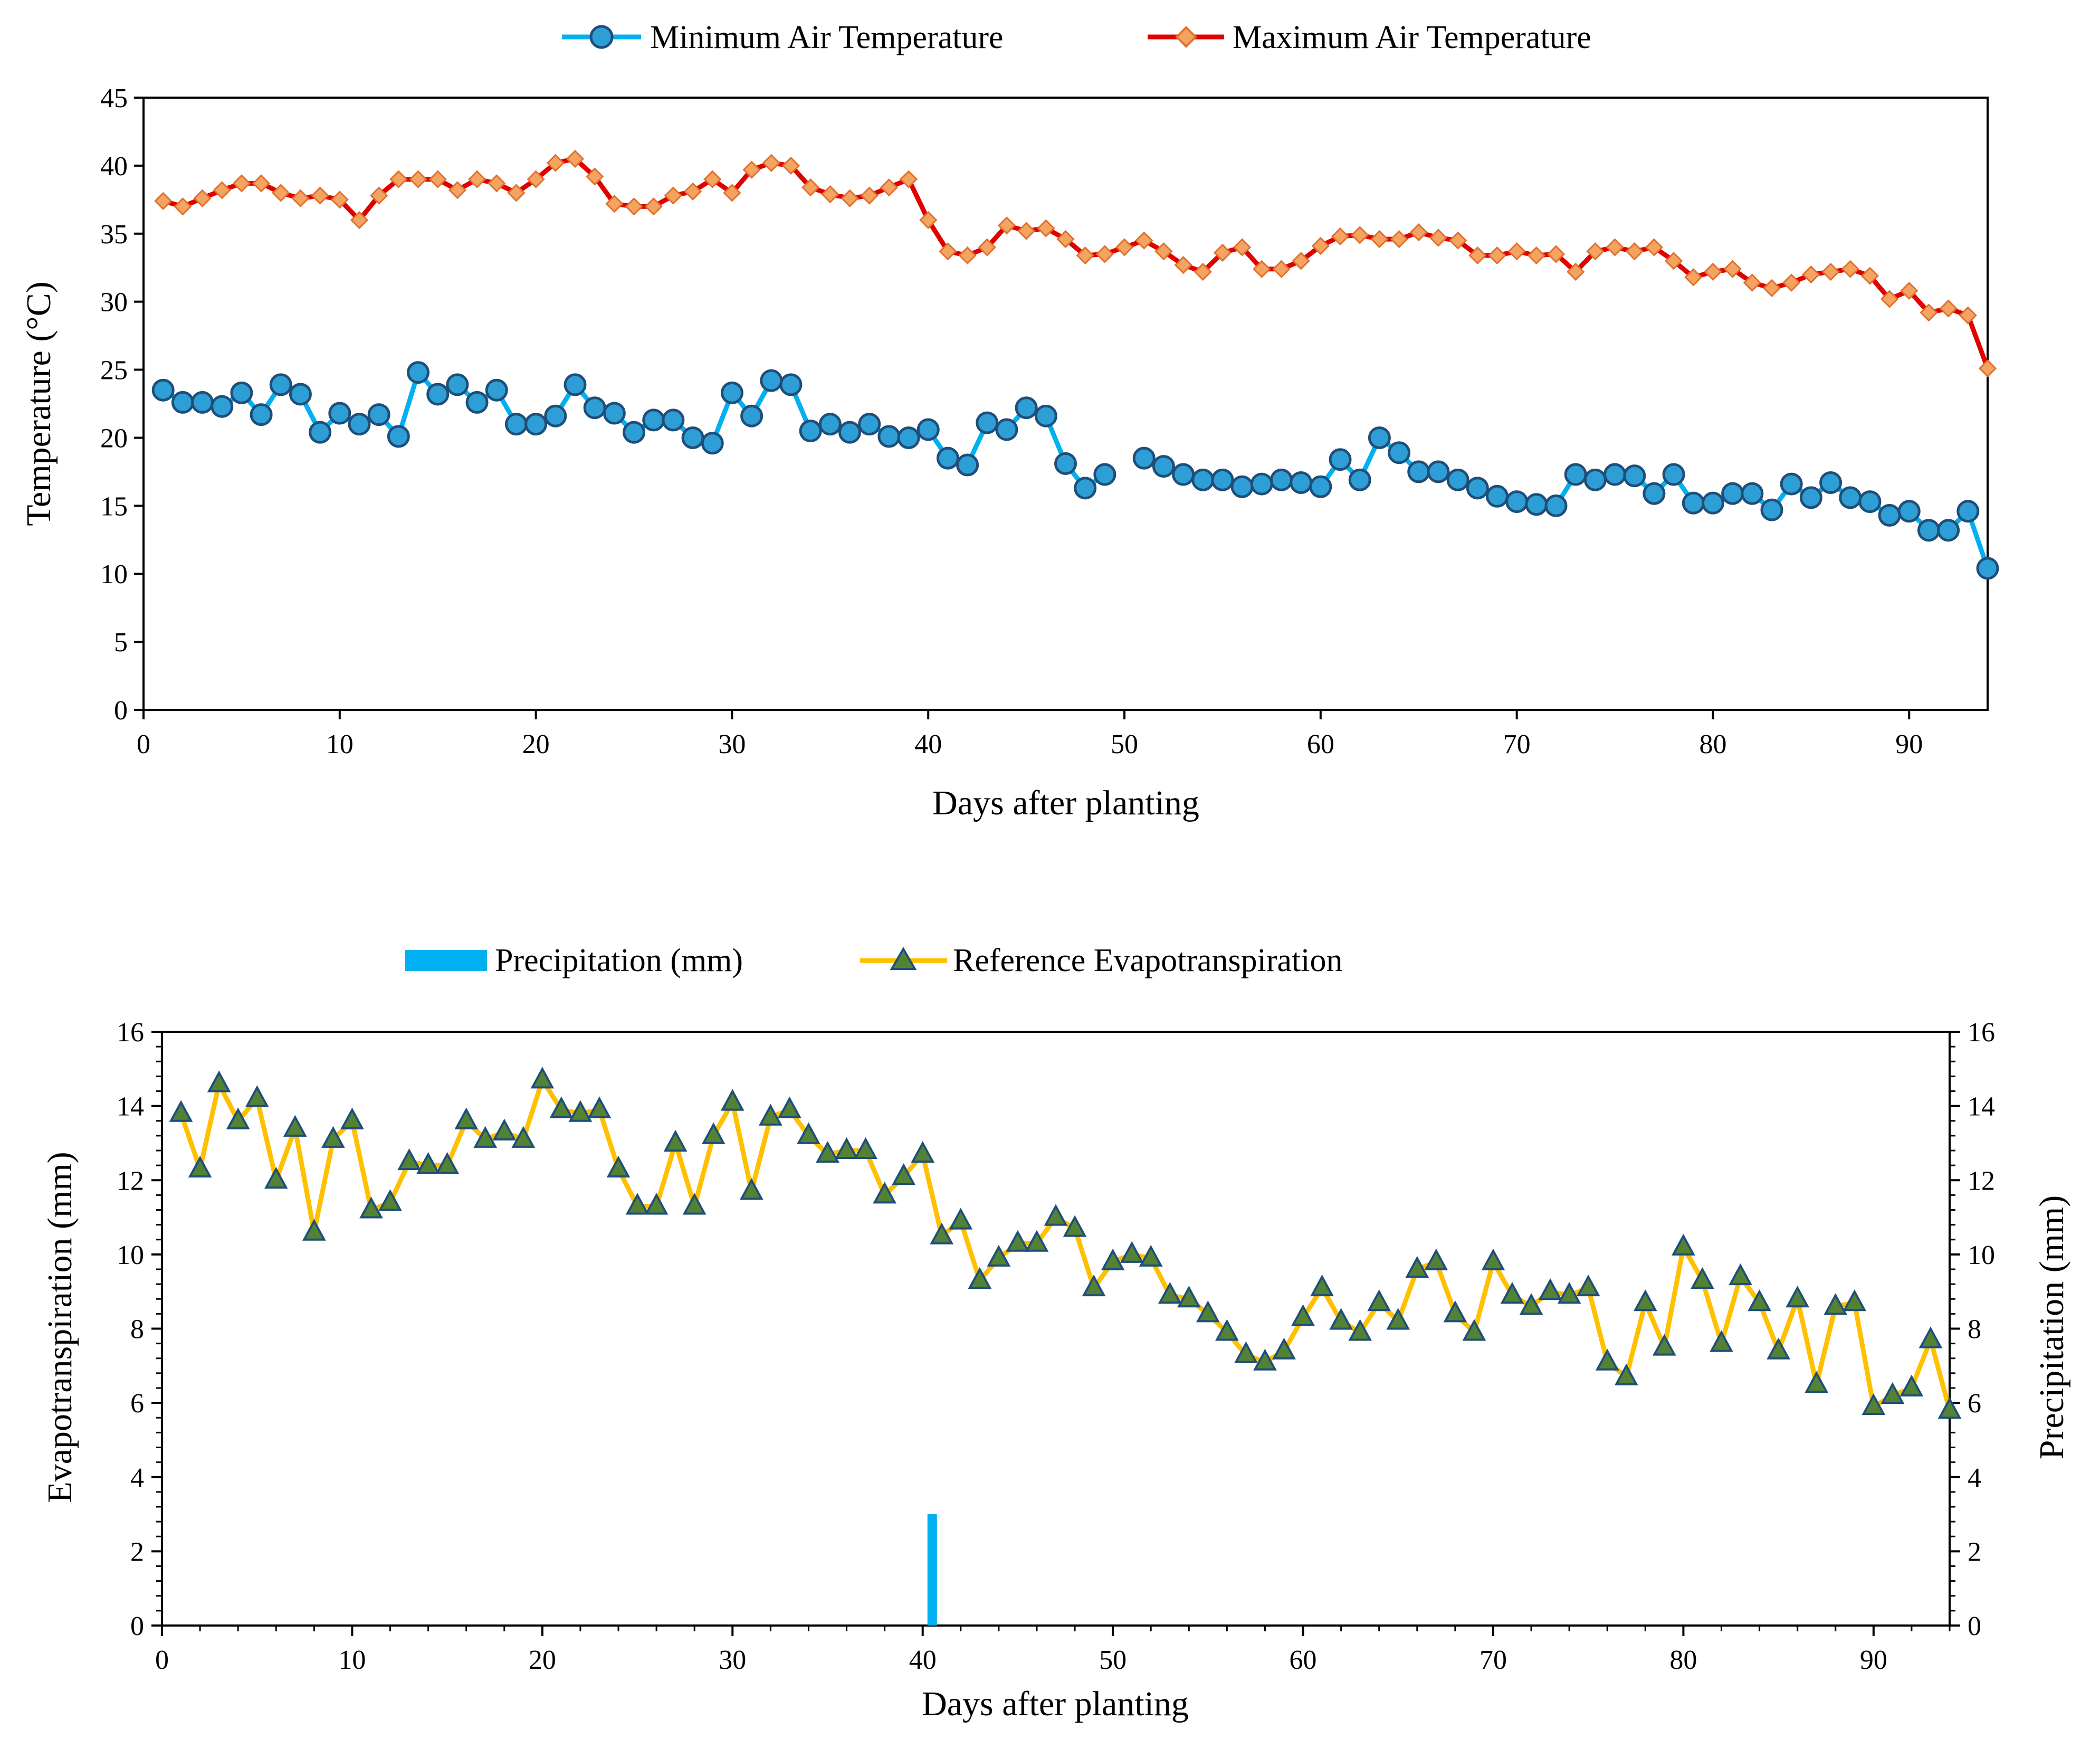 This screenshot has height=1739, width=2100. What do you see at coordinates (1972, 1329) in the screenshot?
I see `y-axis-right: 0 2 4 6 8 10 12 14 16` at bounding box center [1972, 1329].